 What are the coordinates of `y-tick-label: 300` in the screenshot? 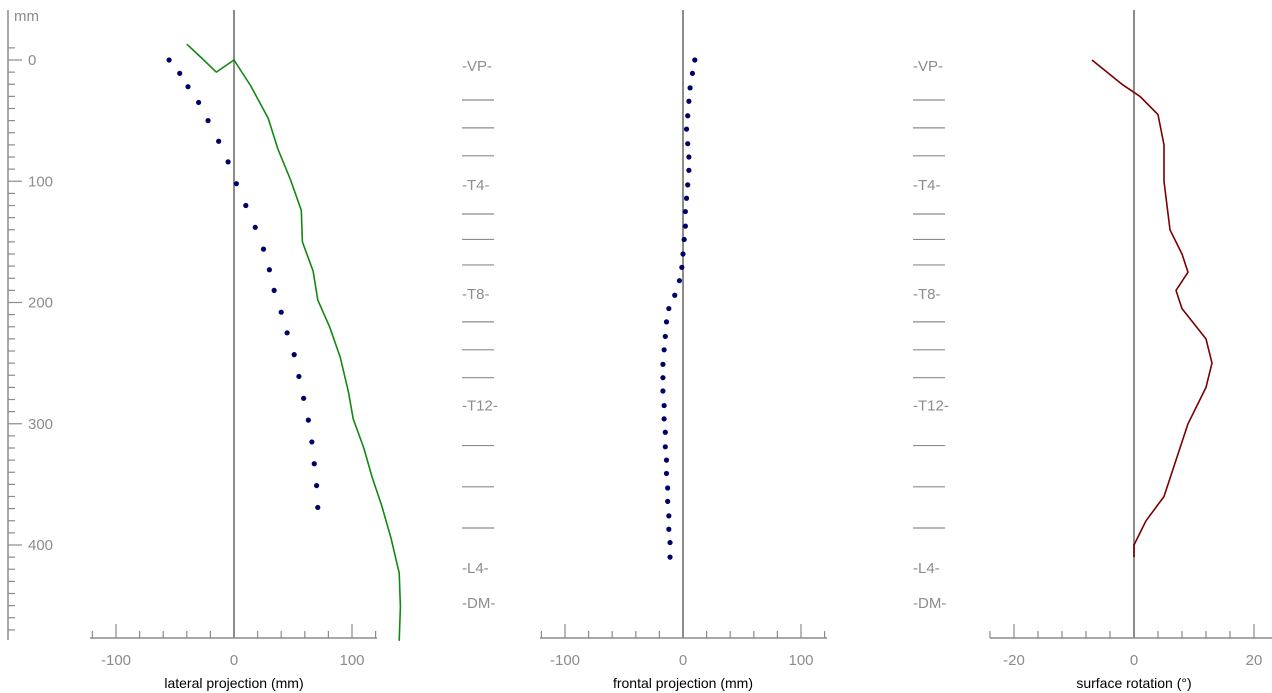 It's located at (40, 424).